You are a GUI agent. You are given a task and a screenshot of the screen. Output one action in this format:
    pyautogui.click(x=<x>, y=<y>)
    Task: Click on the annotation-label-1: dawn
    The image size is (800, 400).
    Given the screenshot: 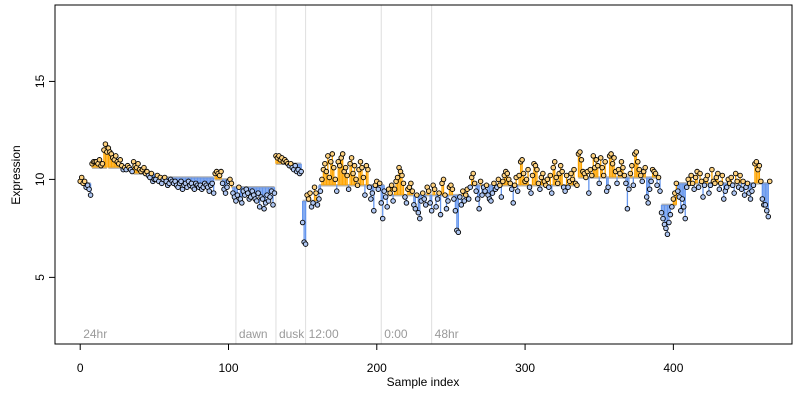 What is the action you would take?
    pyautogui.click(x=253, y=334)
    